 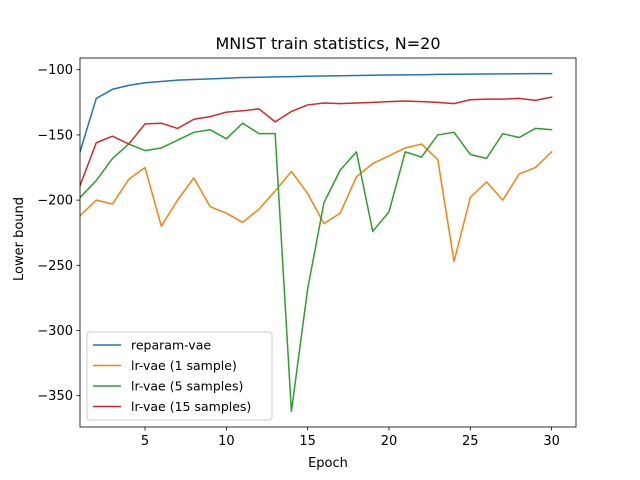 I want to click on x-tick-label: 30, so click(x=551, y=441).